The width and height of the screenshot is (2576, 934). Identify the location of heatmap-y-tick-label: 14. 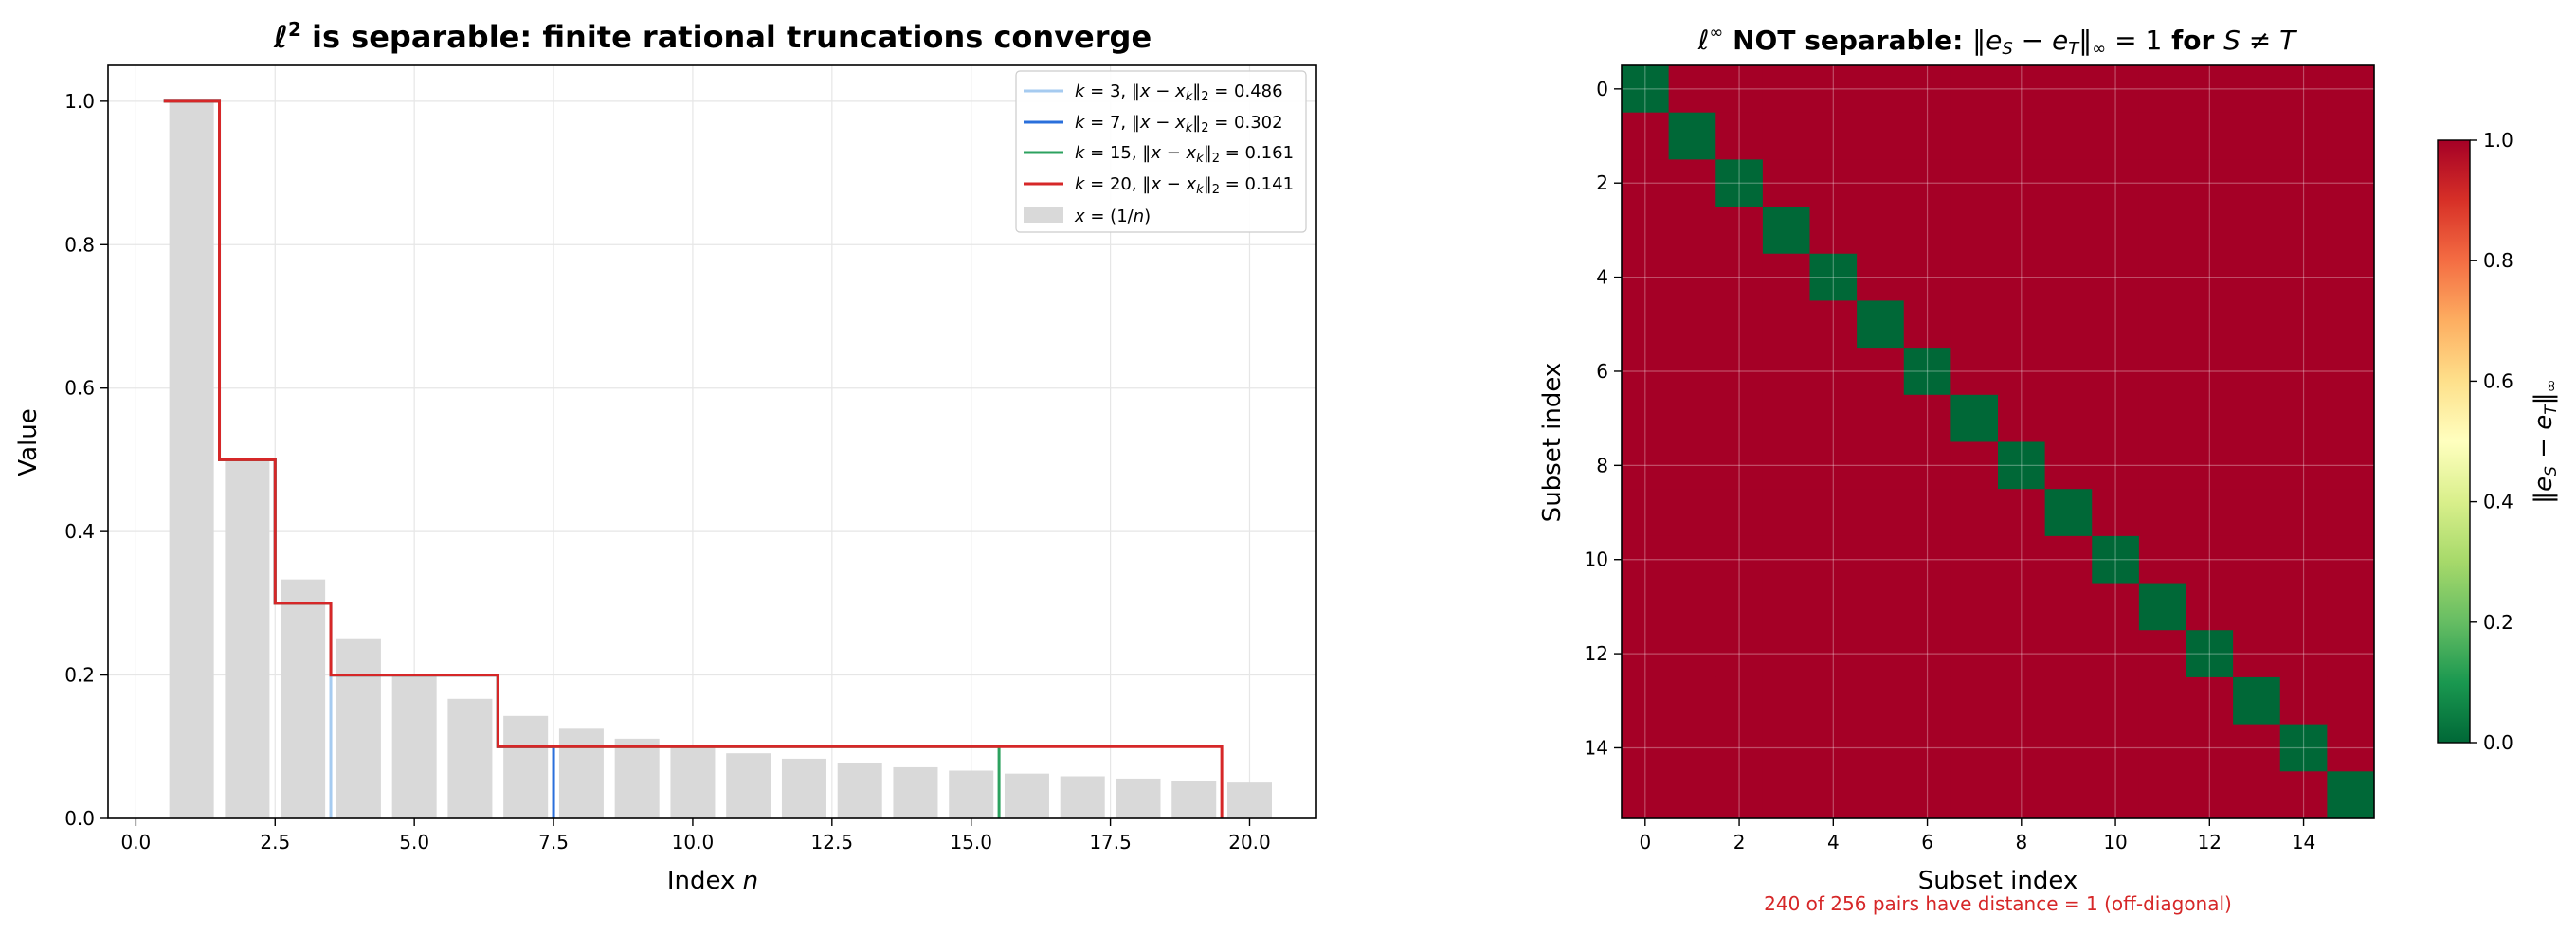
(1596, 747).